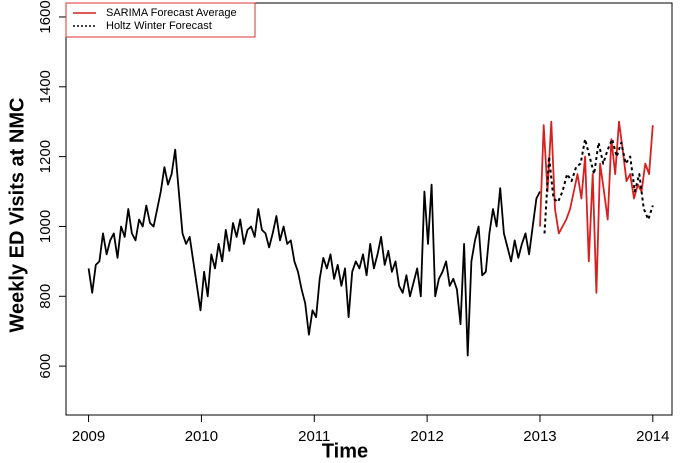 This screenshot has height=463, width=683. I want to click on y-tick-label: 600, so click(45, 366).